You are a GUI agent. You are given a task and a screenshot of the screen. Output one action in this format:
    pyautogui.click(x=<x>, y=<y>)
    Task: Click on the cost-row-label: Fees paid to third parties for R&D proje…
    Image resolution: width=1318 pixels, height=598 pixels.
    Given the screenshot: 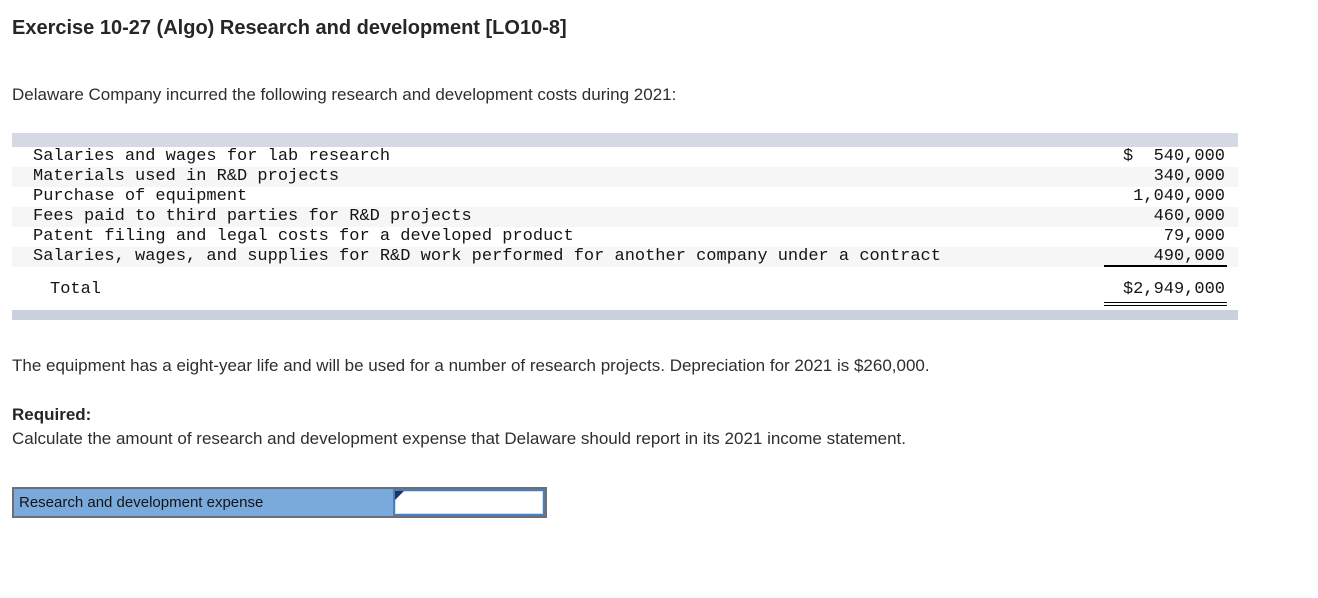 What is the action you would take?
    pyautogui.click(x=252, y=216)
    